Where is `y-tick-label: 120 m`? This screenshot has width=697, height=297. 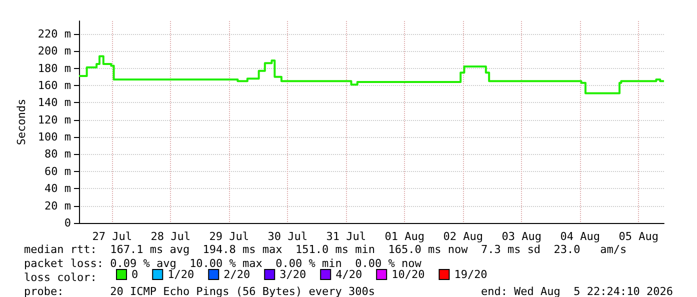 y-tick-label: 120 m is located at coordinates (55, 119).